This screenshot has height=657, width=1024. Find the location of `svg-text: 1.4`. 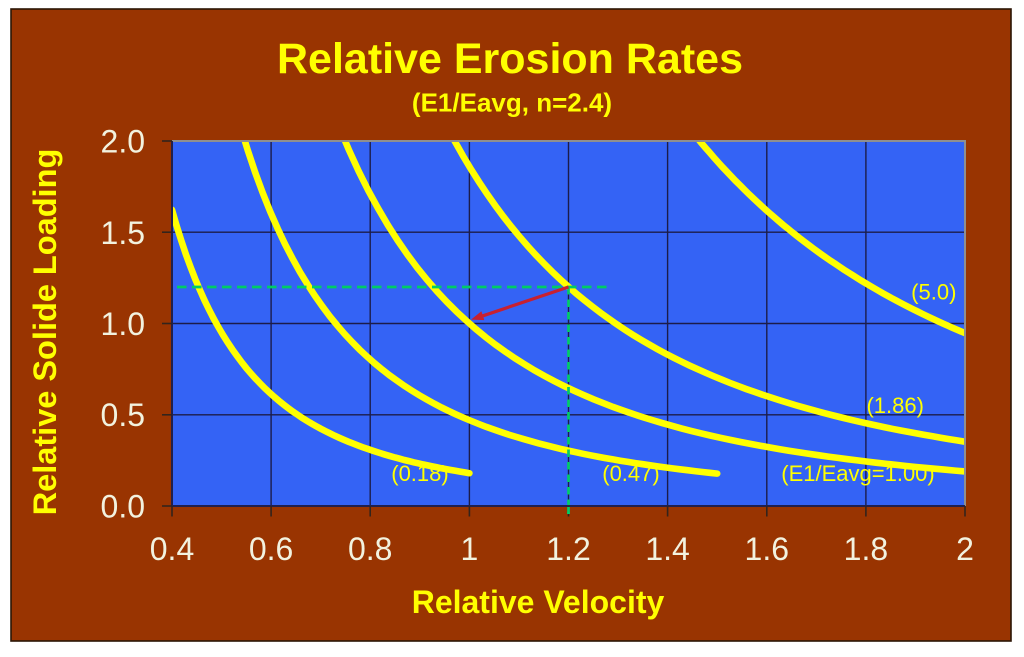

svg-text: 1.4 is located at coordinates (667, 549).